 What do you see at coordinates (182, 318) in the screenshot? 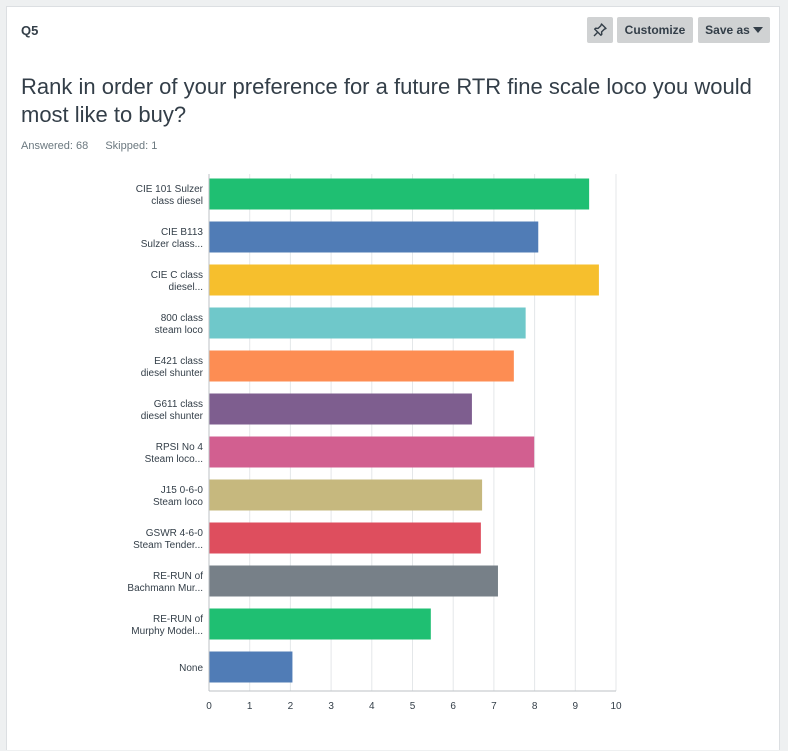
I see `category-label-line: 800 class` at bounding box center [182, 318].